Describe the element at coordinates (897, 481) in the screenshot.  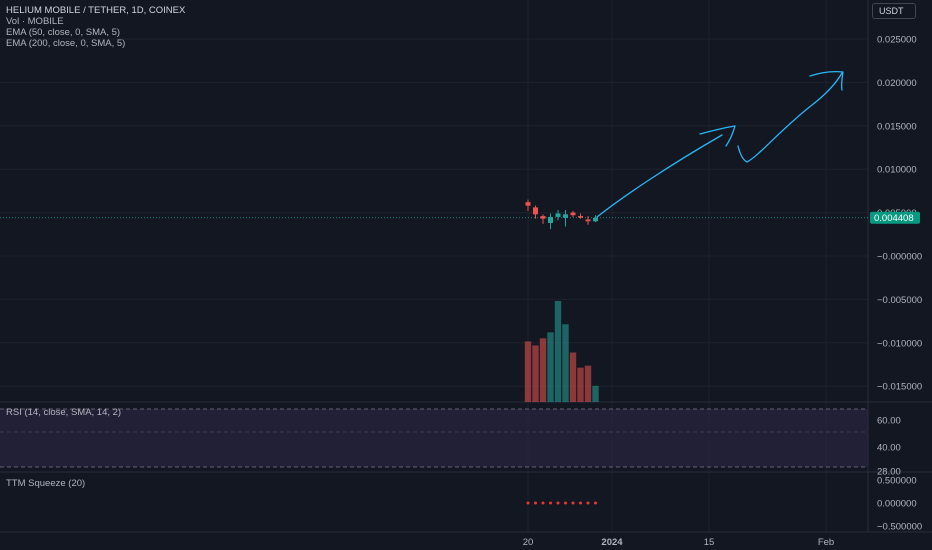
I see `ttm-tick-label: 0.500000` at that location.